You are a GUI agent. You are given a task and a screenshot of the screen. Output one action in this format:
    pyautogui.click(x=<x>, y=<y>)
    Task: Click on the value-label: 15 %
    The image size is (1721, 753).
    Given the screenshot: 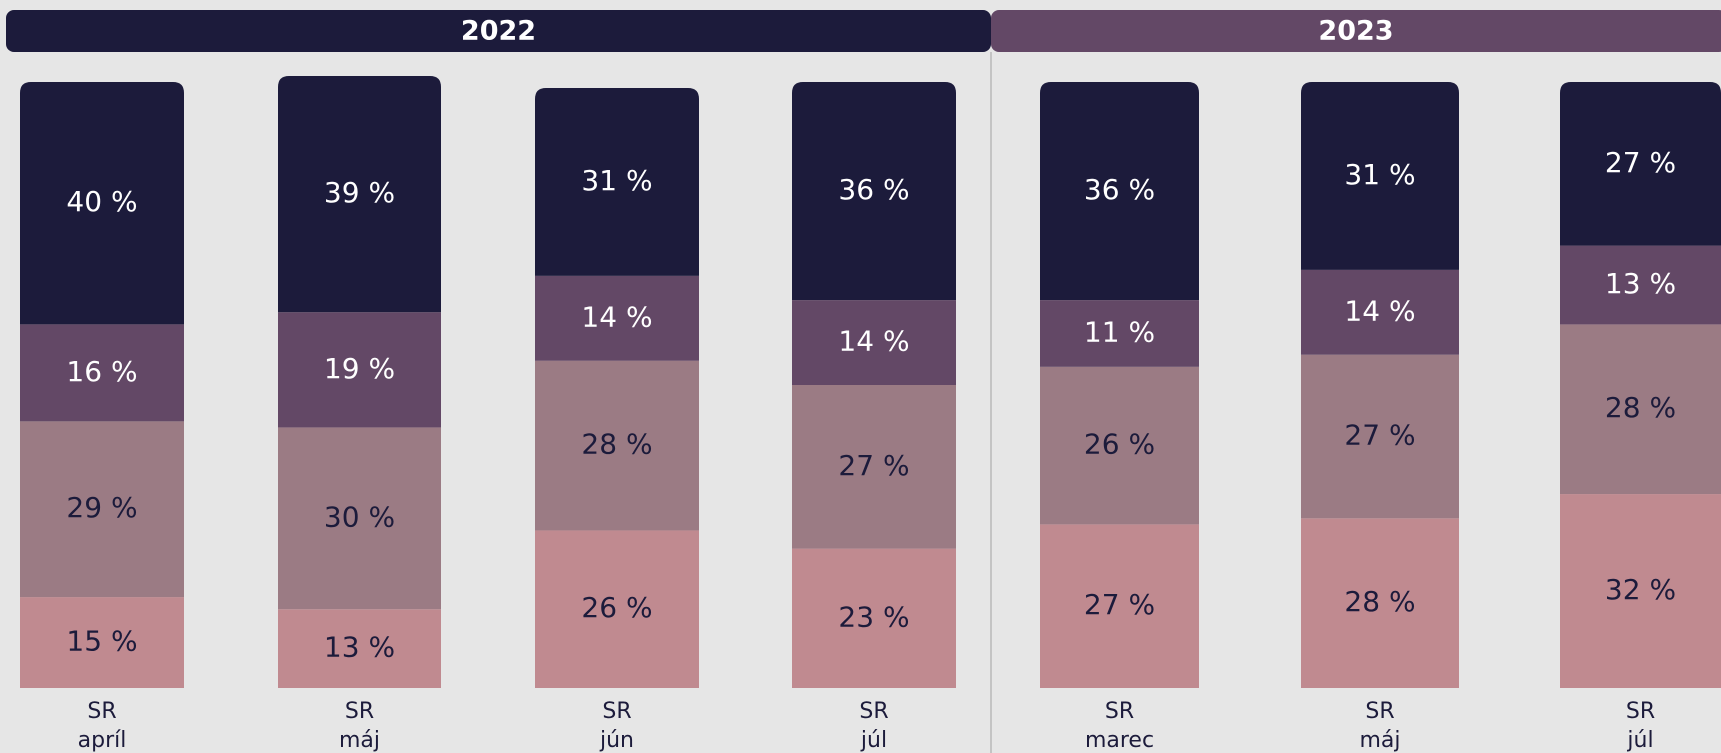 What is the action you would take?
    pyautogui.click(x=101, y=641)
    